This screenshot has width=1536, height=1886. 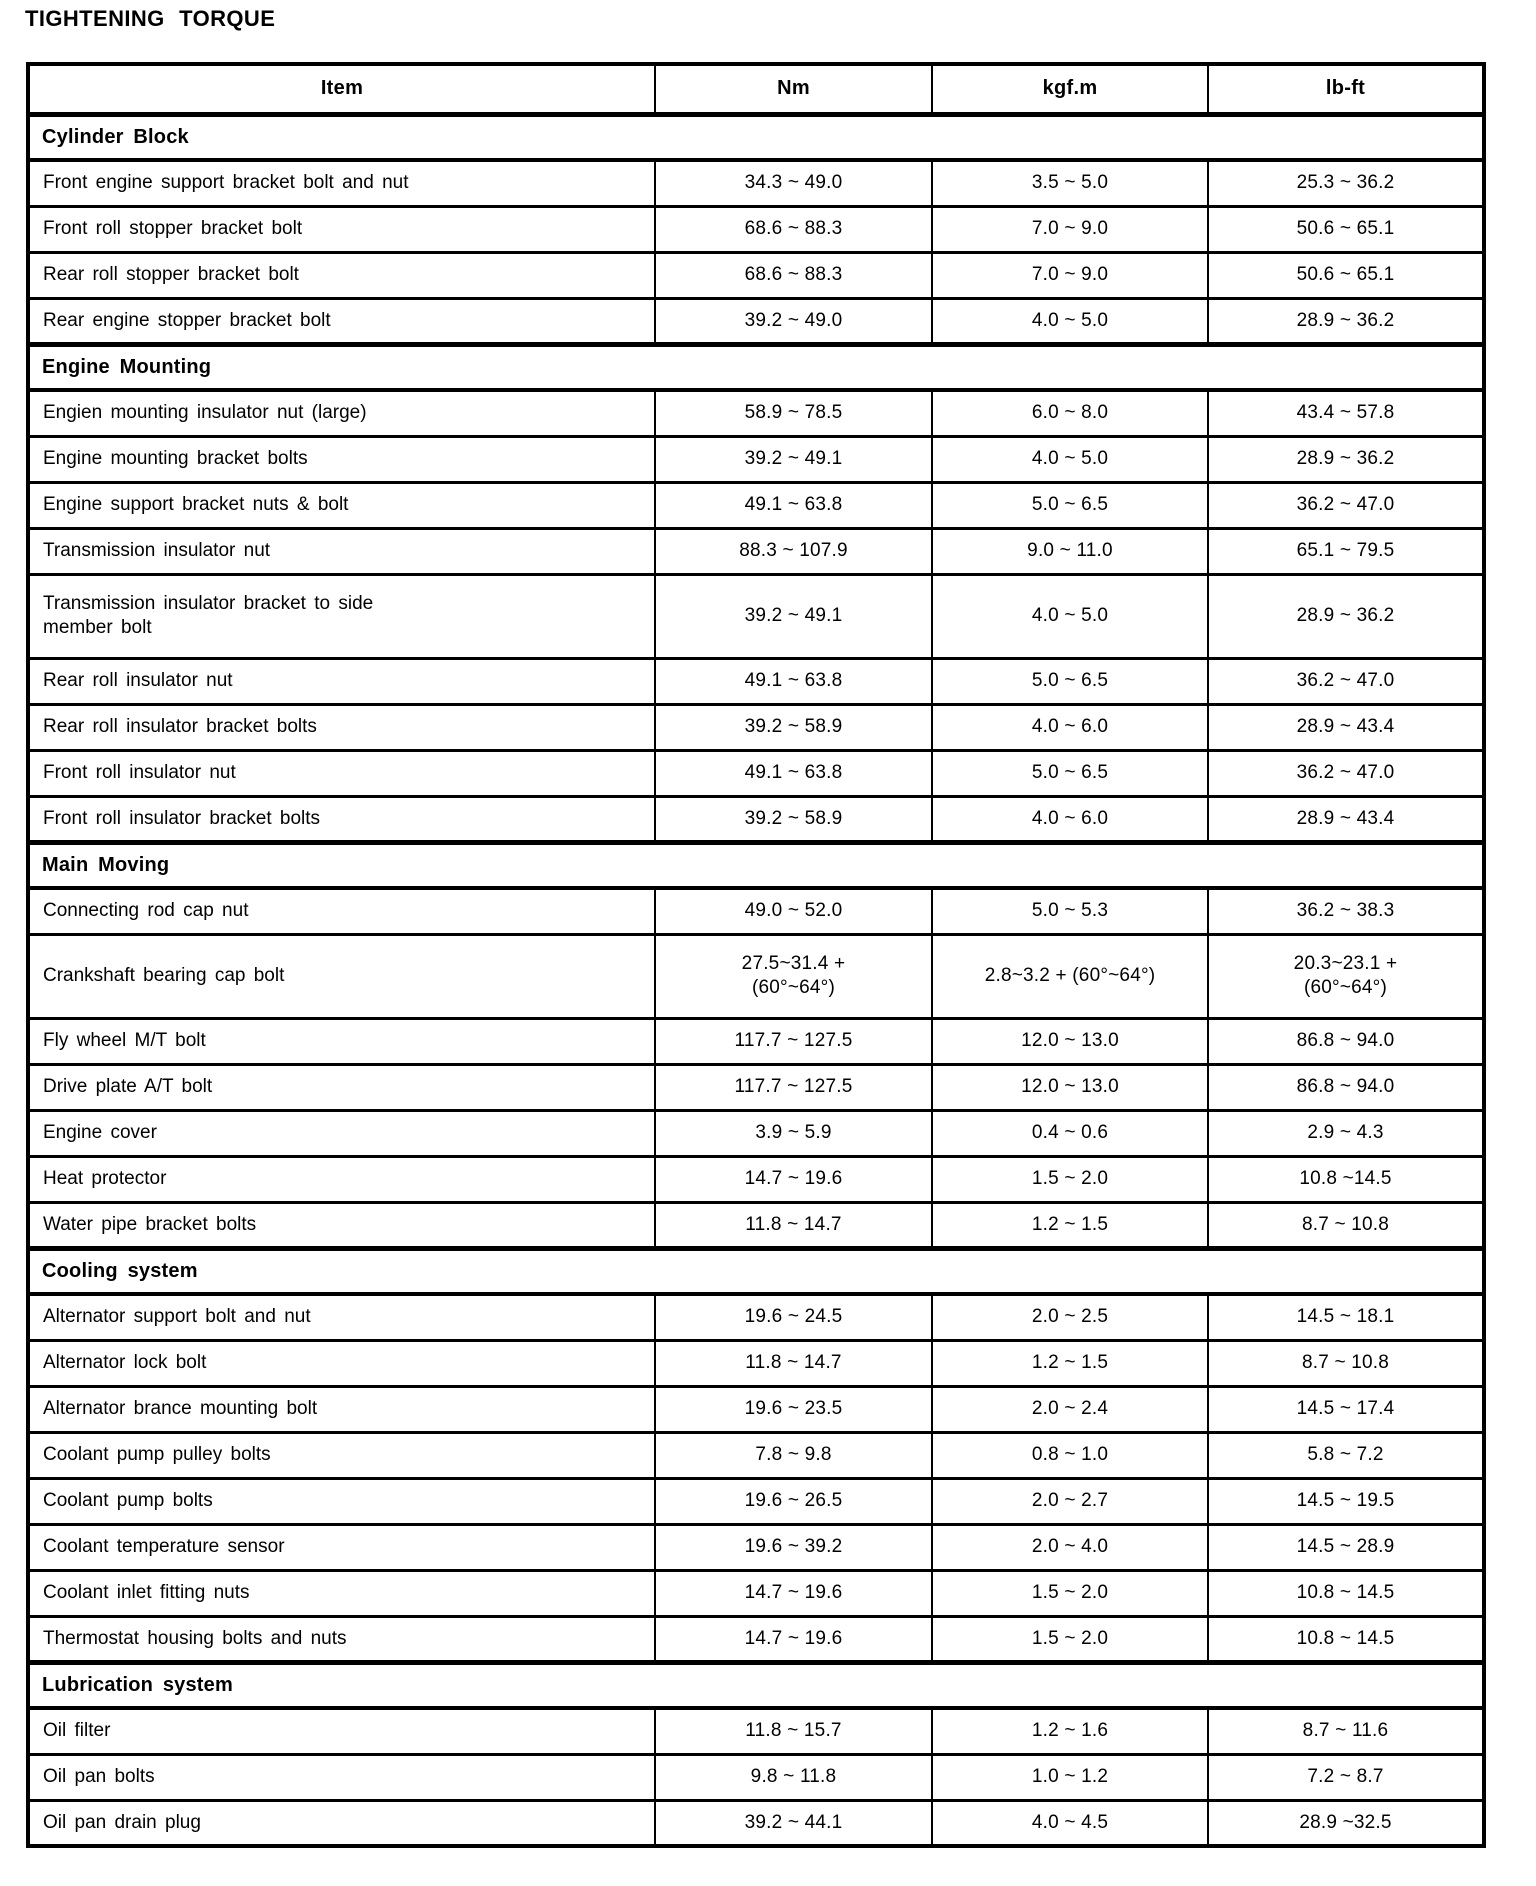 I want to click on kgfm-cell: 3.5 ~ 5.0, so click(x=1070, y=183).